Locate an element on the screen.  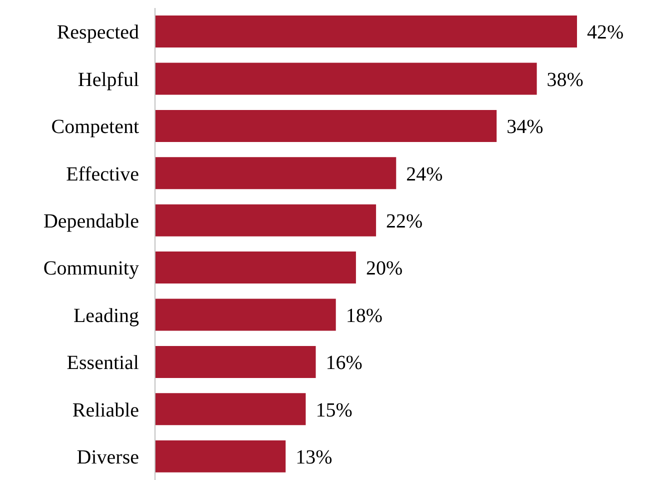
y-tick-label: Dependable is located at coordinates (91, 221).